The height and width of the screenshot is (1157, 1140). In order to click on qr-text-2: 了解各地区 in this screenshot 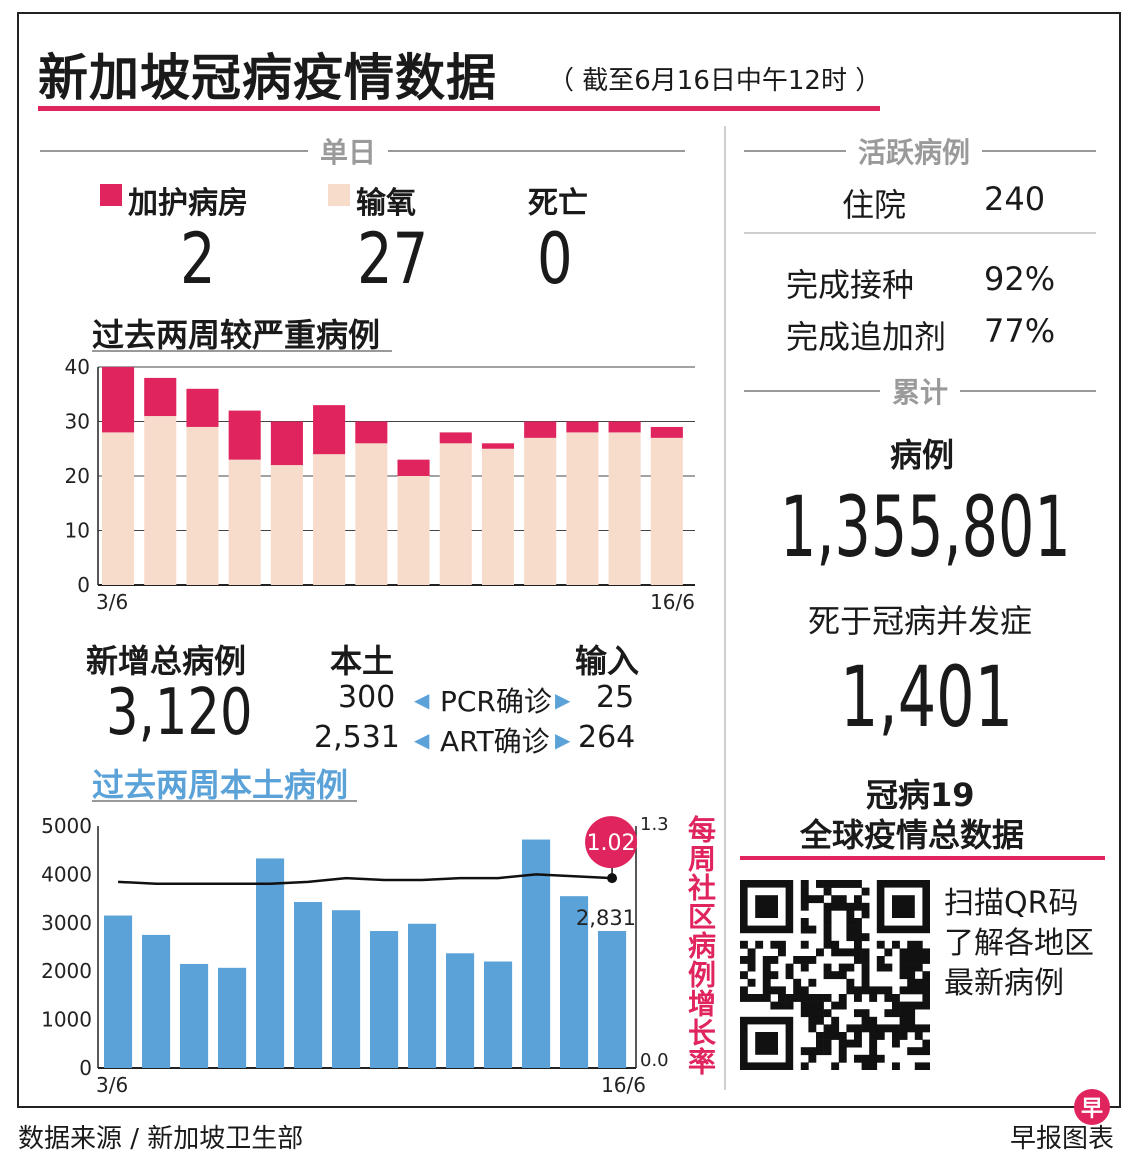, I will do `click(1019, 943)`.